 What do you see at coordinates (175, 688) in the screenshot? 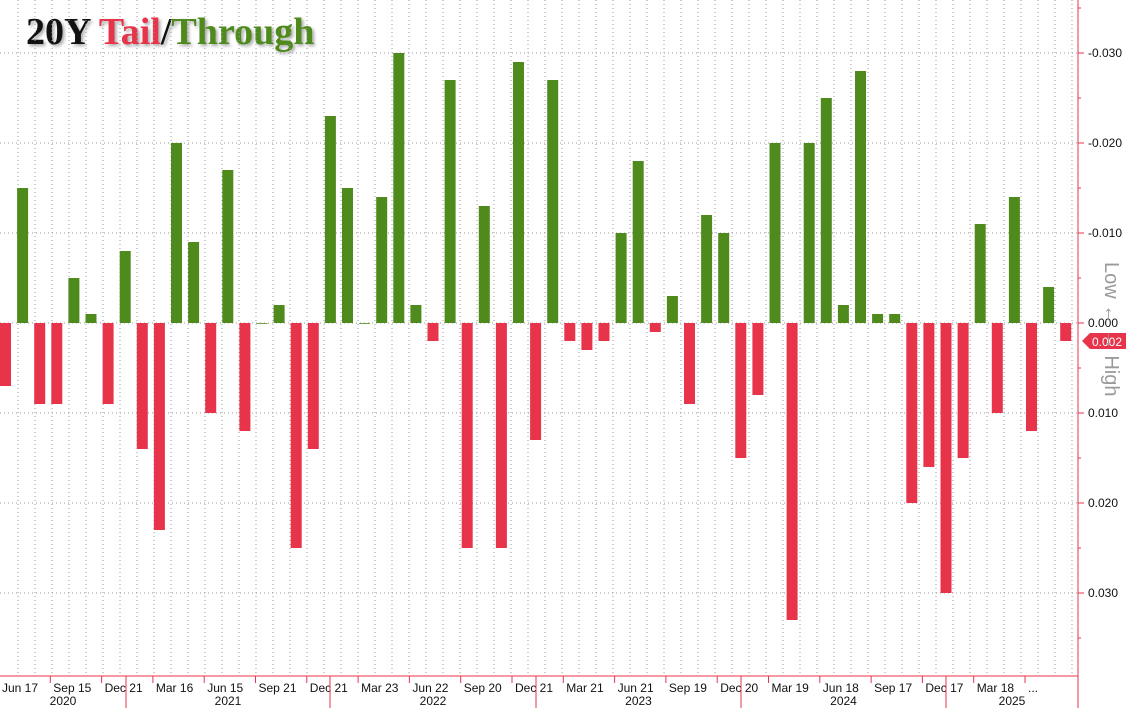
I see `x-tick-label: Mar 16` at bounding box center [175, 688].